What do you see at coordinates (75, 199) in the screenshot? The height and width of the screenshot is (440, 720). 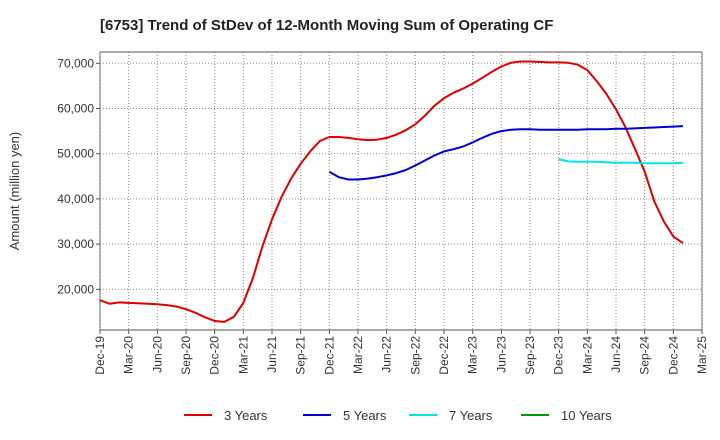 I see `y-tick-label: 40,000` at bounding box center [75, 199].